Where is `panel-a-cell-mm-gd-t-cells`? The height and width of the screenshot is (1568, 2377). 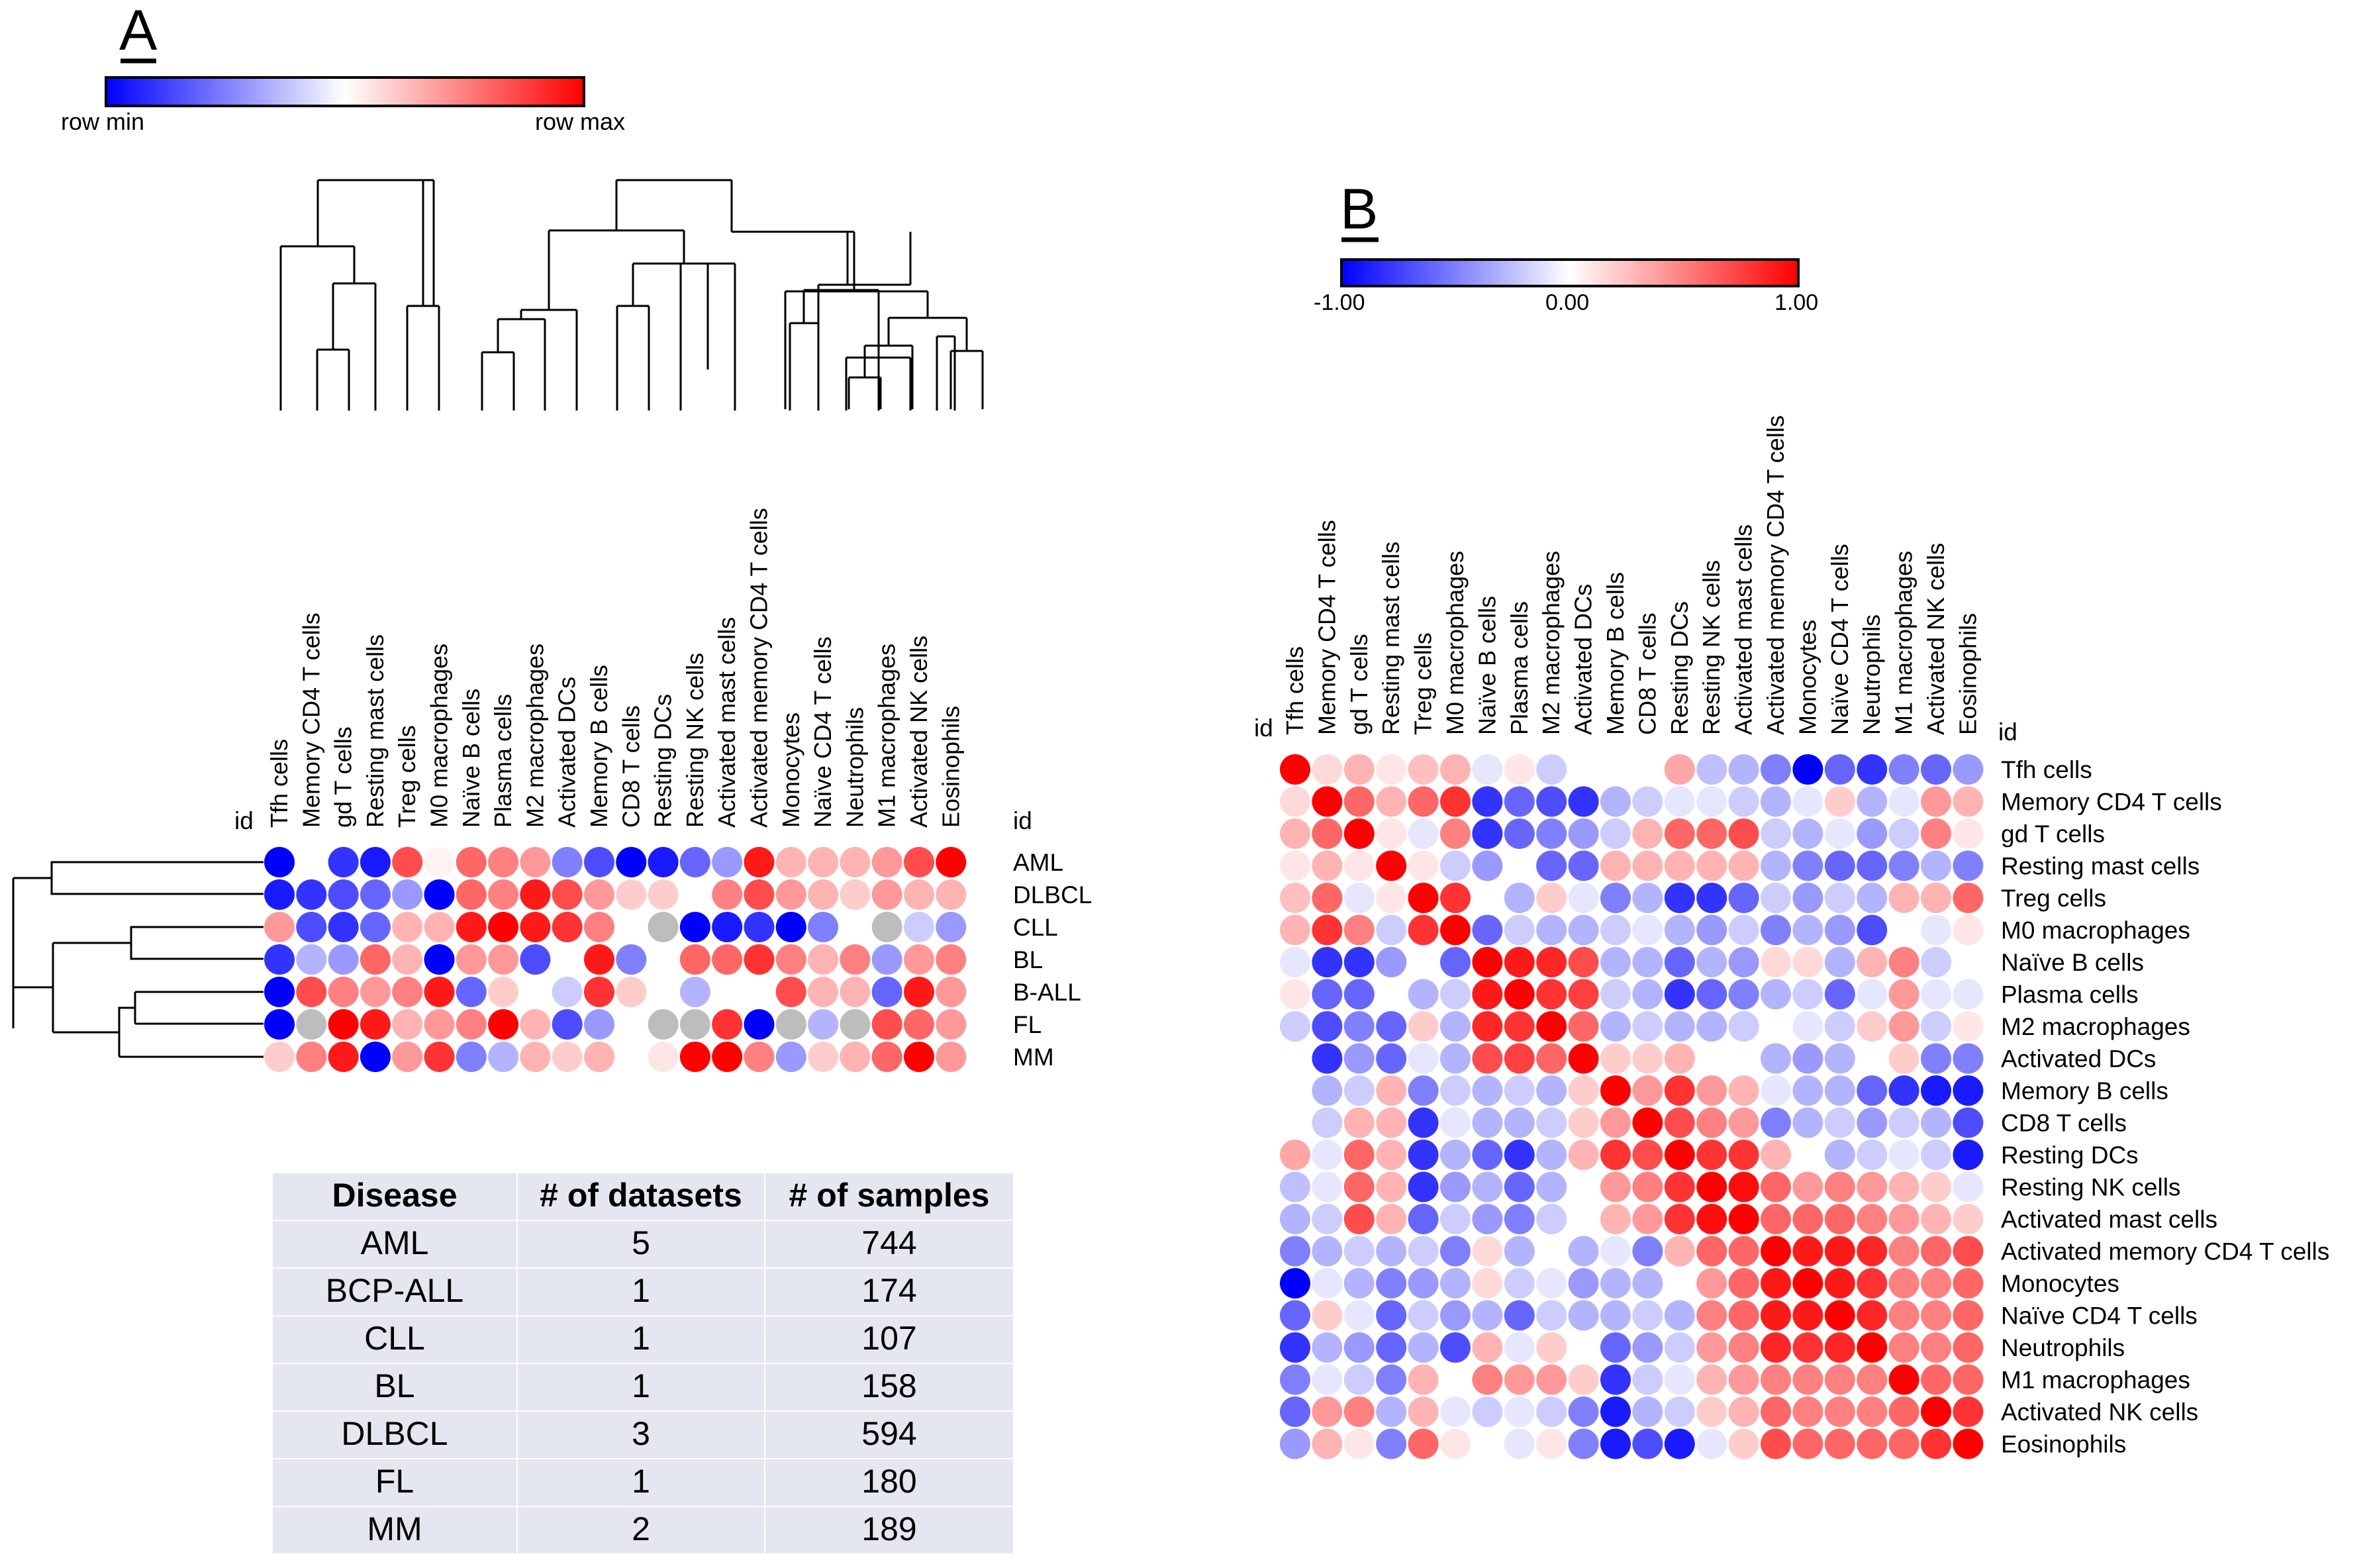 panel-a-cell-mm-gd-t-cells is located at coordinates (343, 1057).